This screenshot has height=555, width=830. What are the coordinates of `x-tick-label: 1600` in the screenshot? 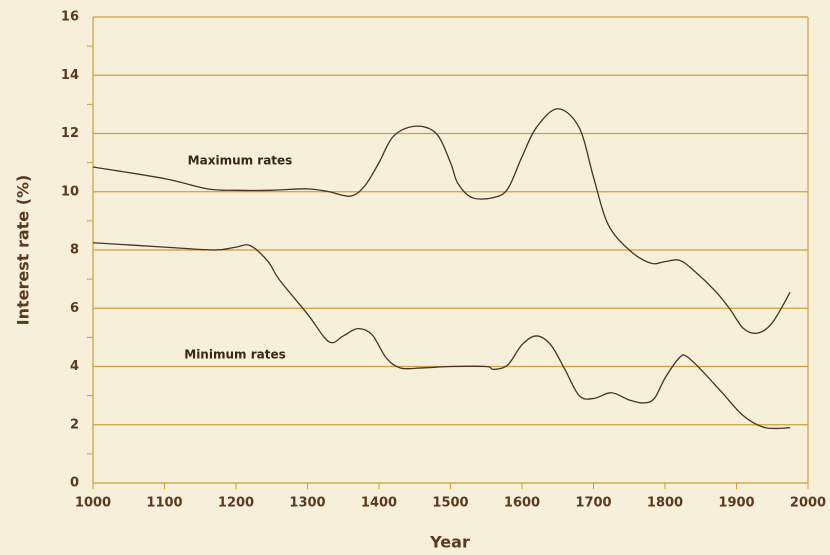 It's located at (522, 503).